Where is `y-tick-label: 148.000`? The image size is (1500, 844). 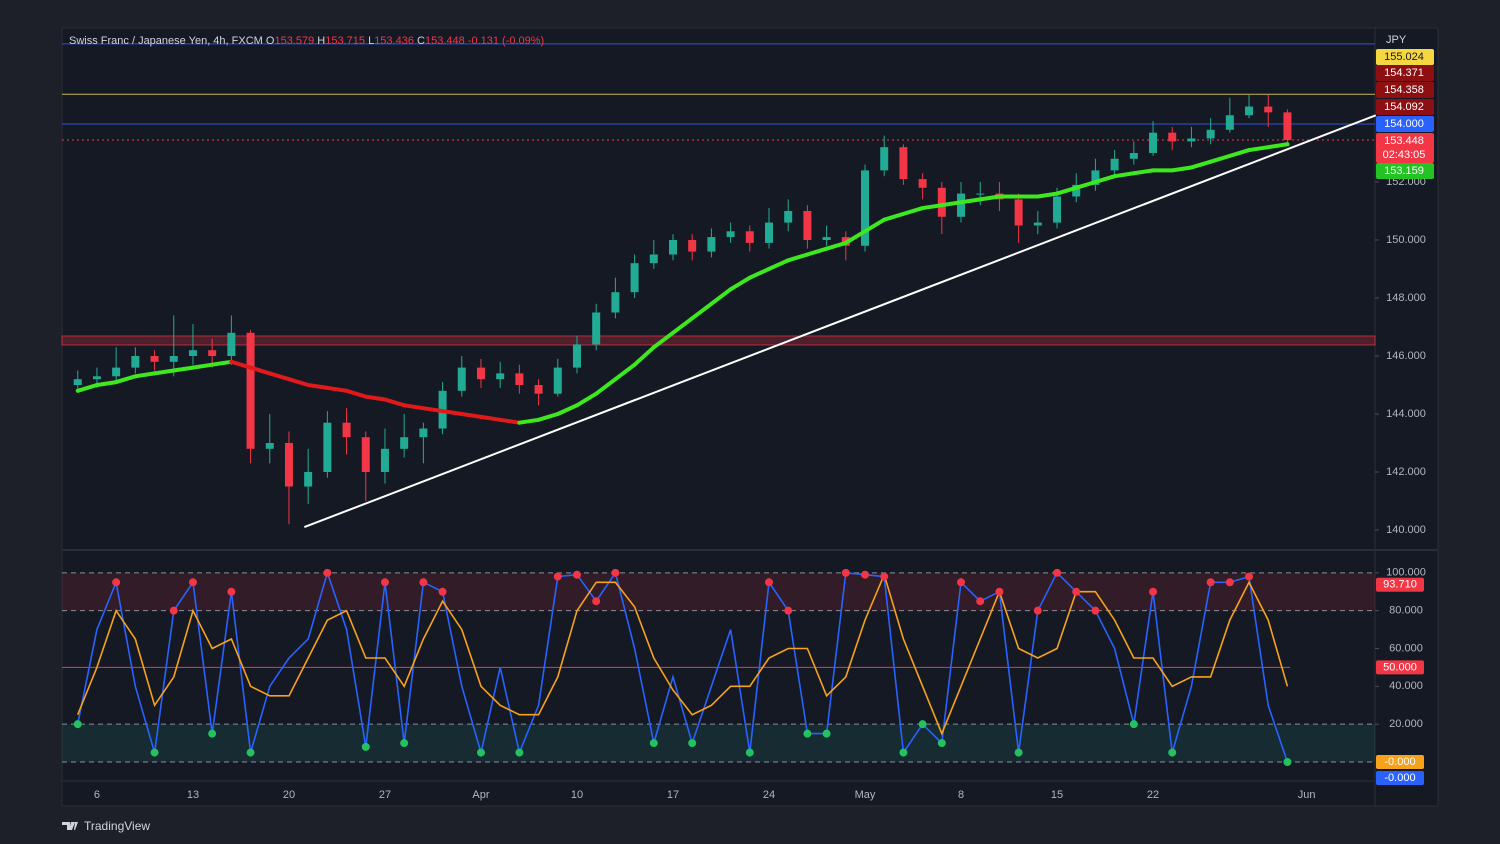
y-tick-label: 148.000 is located at coordinates (1406, 298).